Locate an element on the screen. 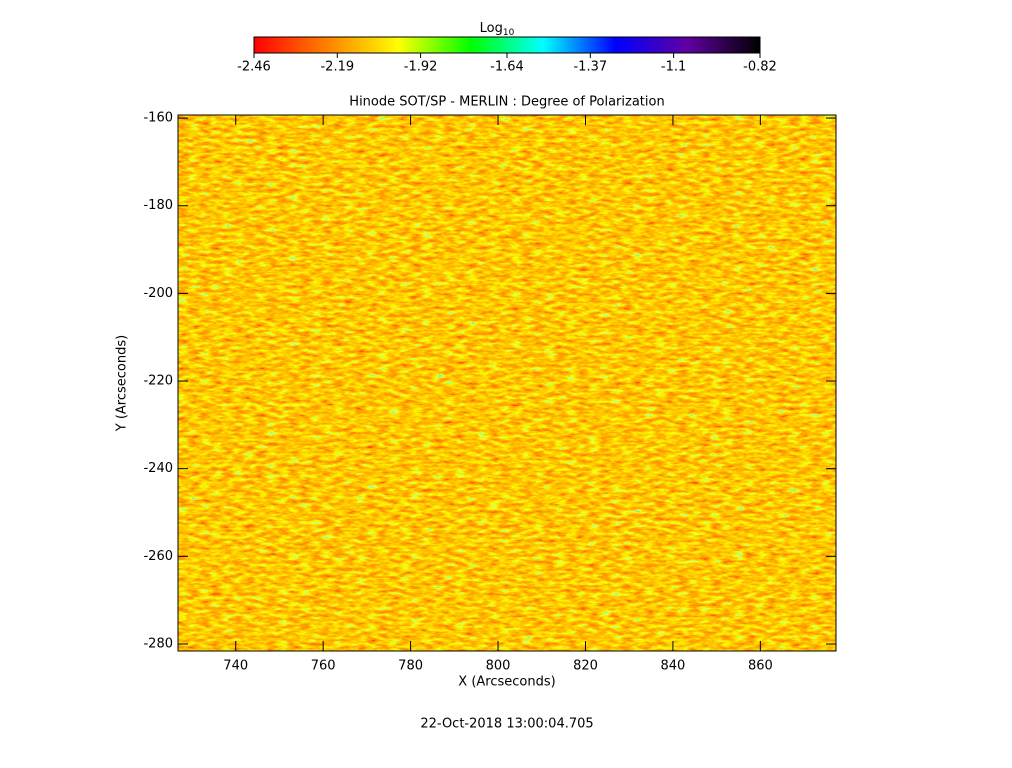 This screenshot has width=1012, height=768. x-tick-label: 740 is located at coordinates (235, 666).